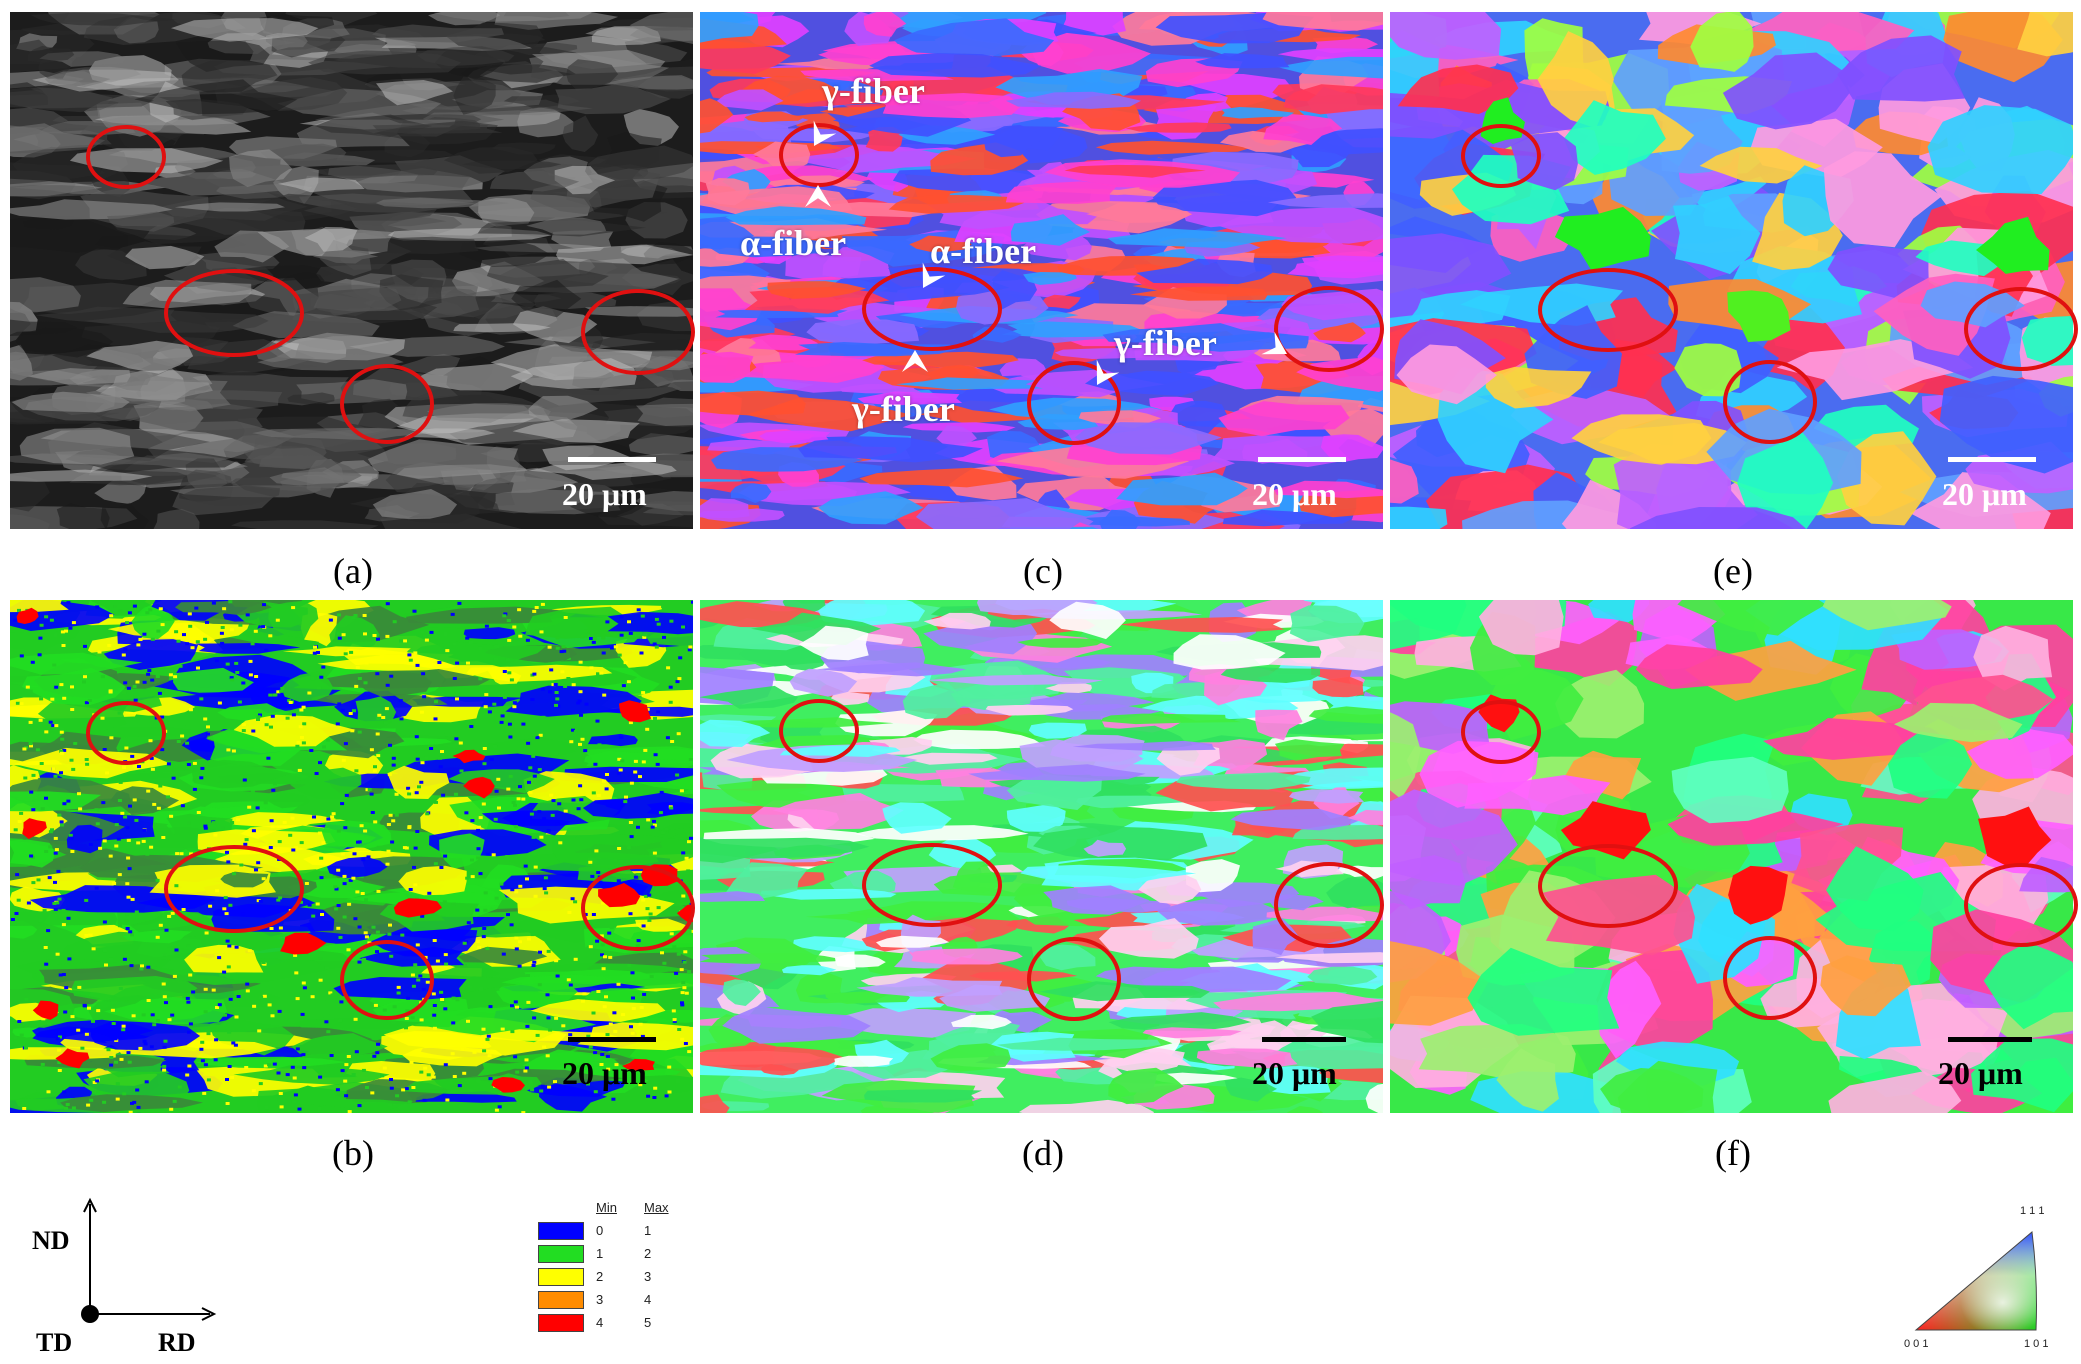  What do you see at coordinates (1731, 856) in the screenshot?
I see `panel-f-ipf-map` at bounding box center [1731, 856].